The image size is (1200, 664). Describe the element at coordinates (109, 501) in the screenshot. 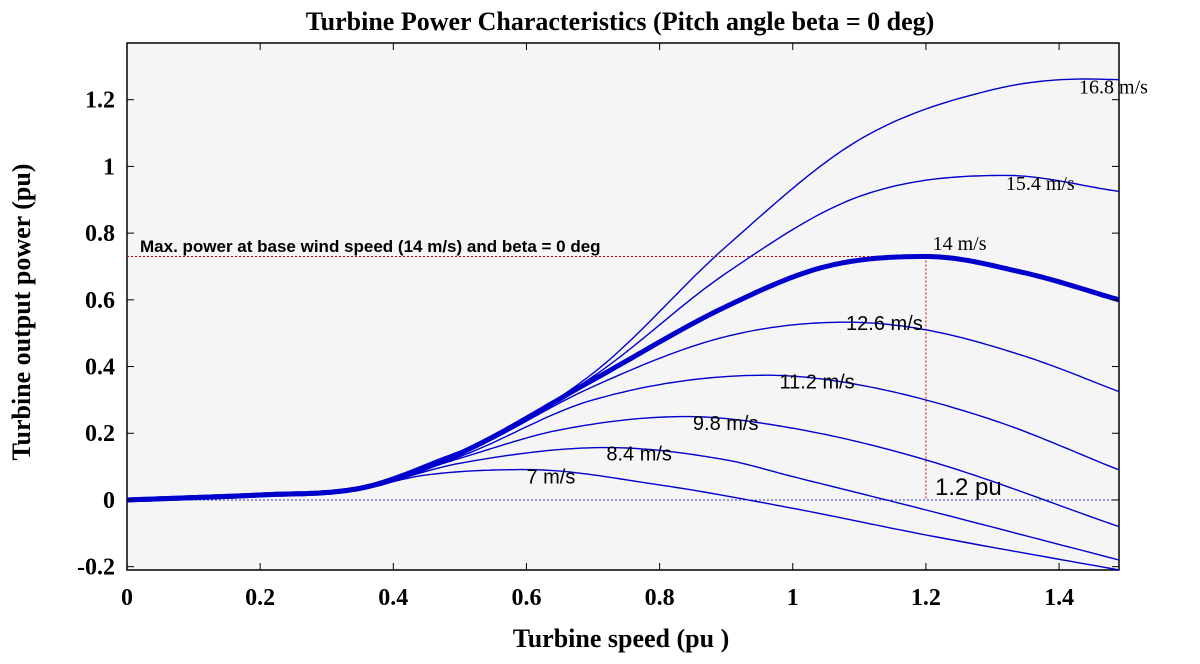

I see `y-tick-label: 0` at that location.